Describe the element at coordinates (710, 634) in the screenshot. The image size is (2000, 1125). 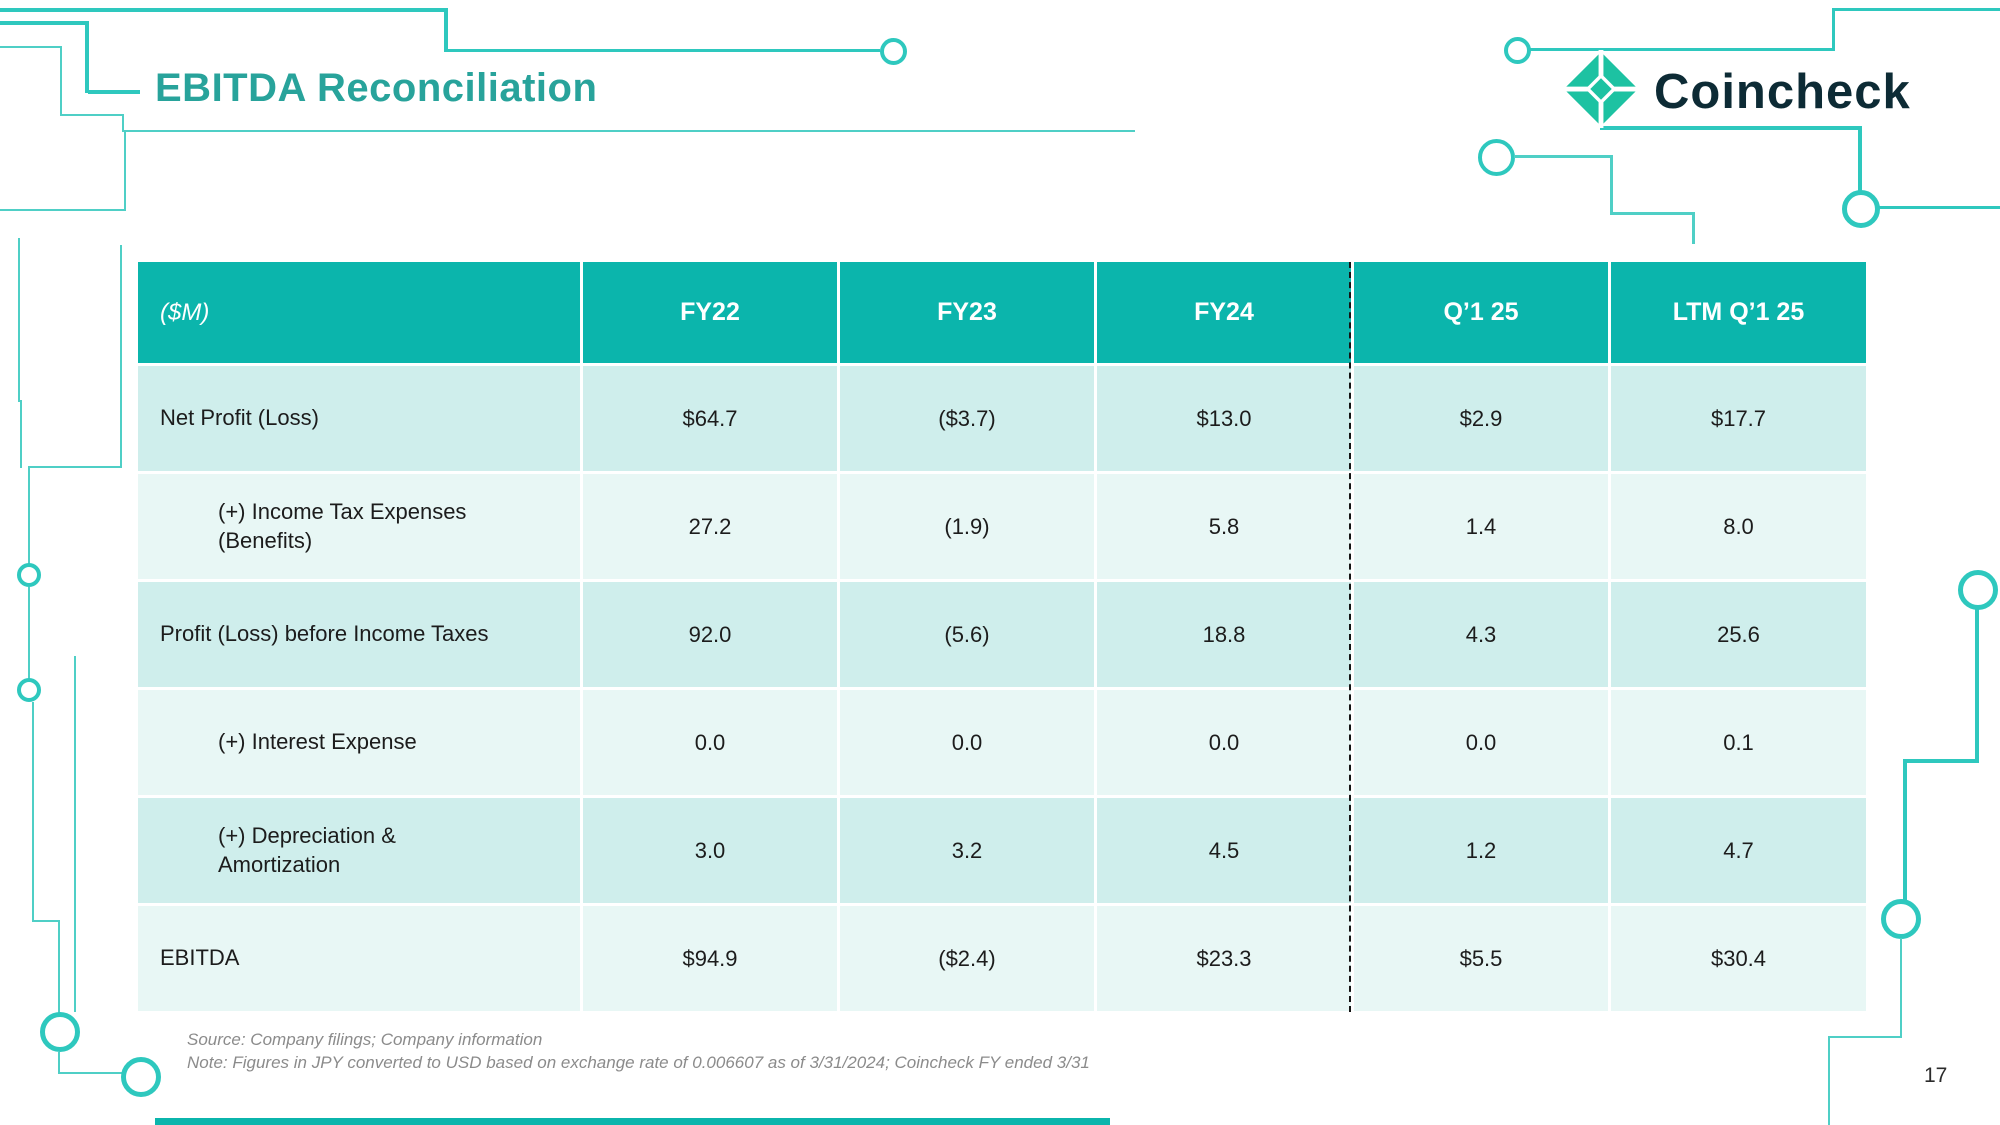
I see `table-cell: 92.0` at that location.